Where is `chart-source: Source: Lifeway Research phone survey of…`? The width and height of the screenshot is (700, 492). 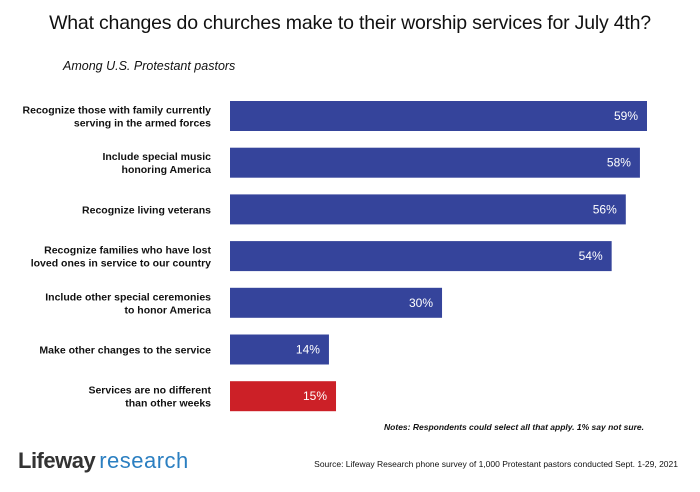
chart-source: Source: Lifeway Research phone survey of… is located at coordinates (496, 464).